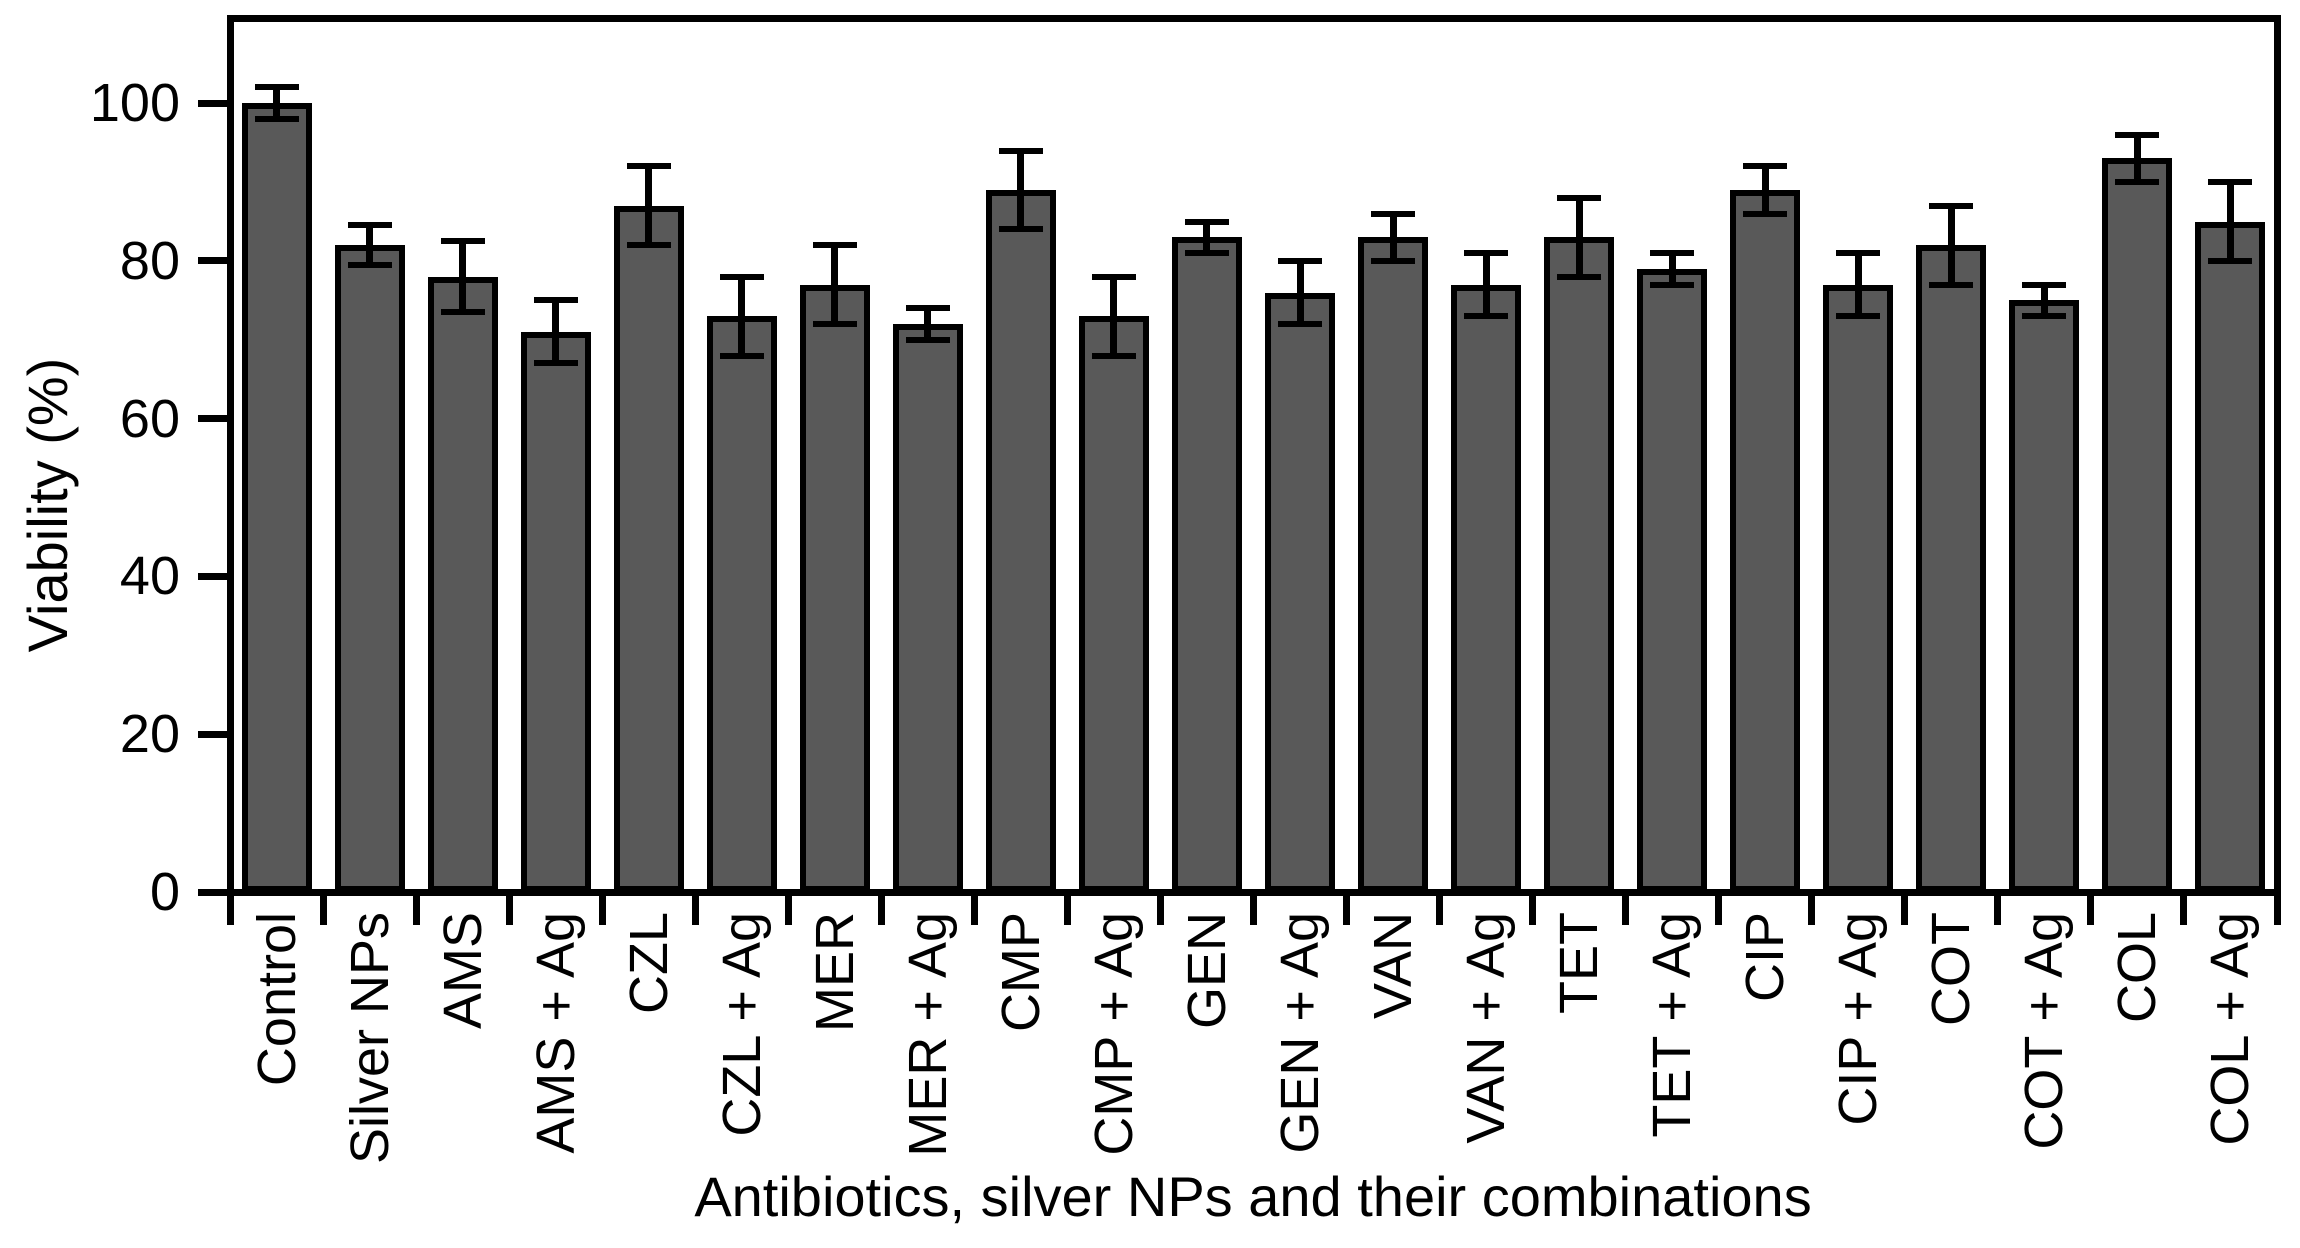 The image size is (2300, 1248). What do you see at coordinates (134, 103) in the screenshot?
I see `y-tick-label: 100` at bounding box center [134, 103].